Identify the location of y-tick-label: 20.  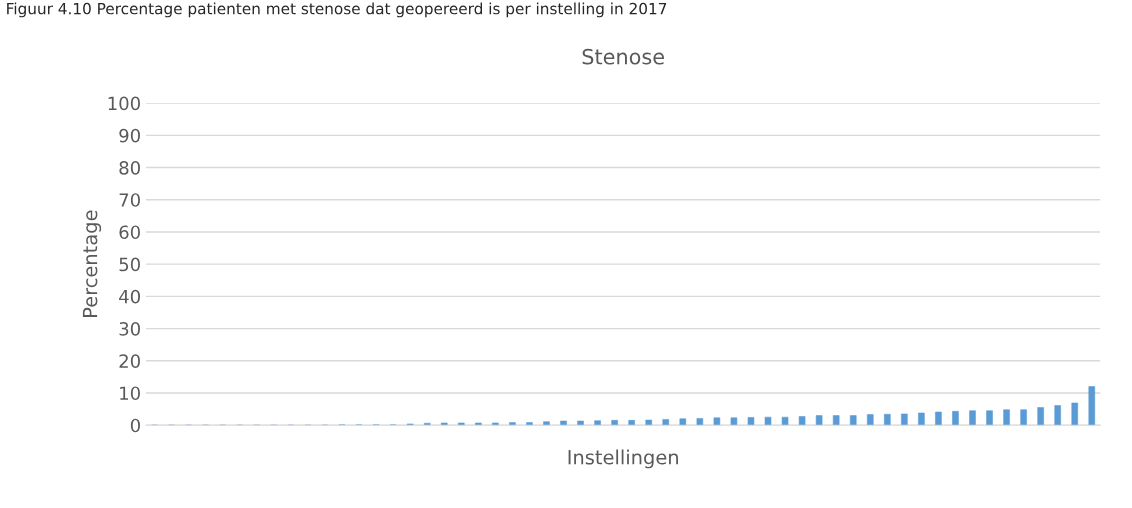
(129, 361).